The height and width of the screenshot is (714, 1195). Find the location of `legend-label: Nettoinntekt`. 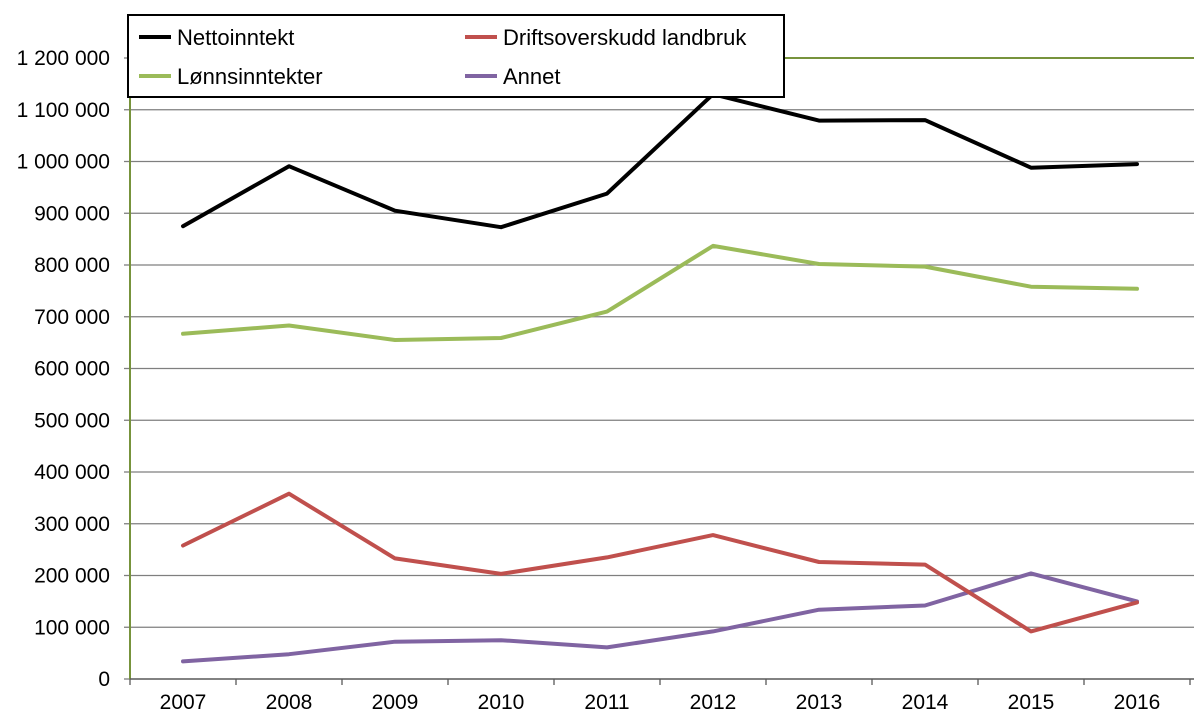

legend-label: Nettoinntekt is located at coordinates (235, 37).